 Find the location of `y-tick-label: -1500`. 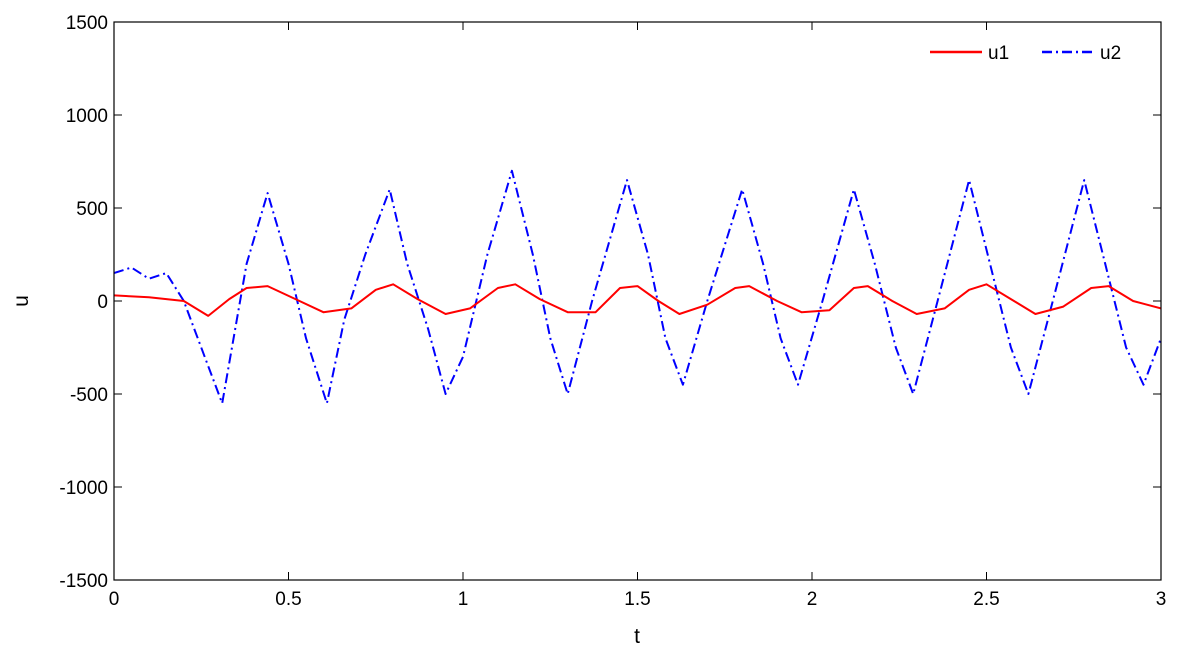

y-tick-label: -1500 is located at coordinates (83, 581).